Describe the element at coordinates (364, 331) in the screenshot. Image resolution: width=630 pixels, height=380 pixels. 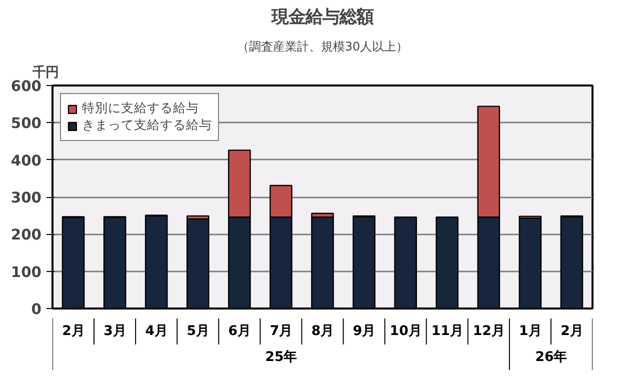
I see `x-tick-label: 9月` at that location.